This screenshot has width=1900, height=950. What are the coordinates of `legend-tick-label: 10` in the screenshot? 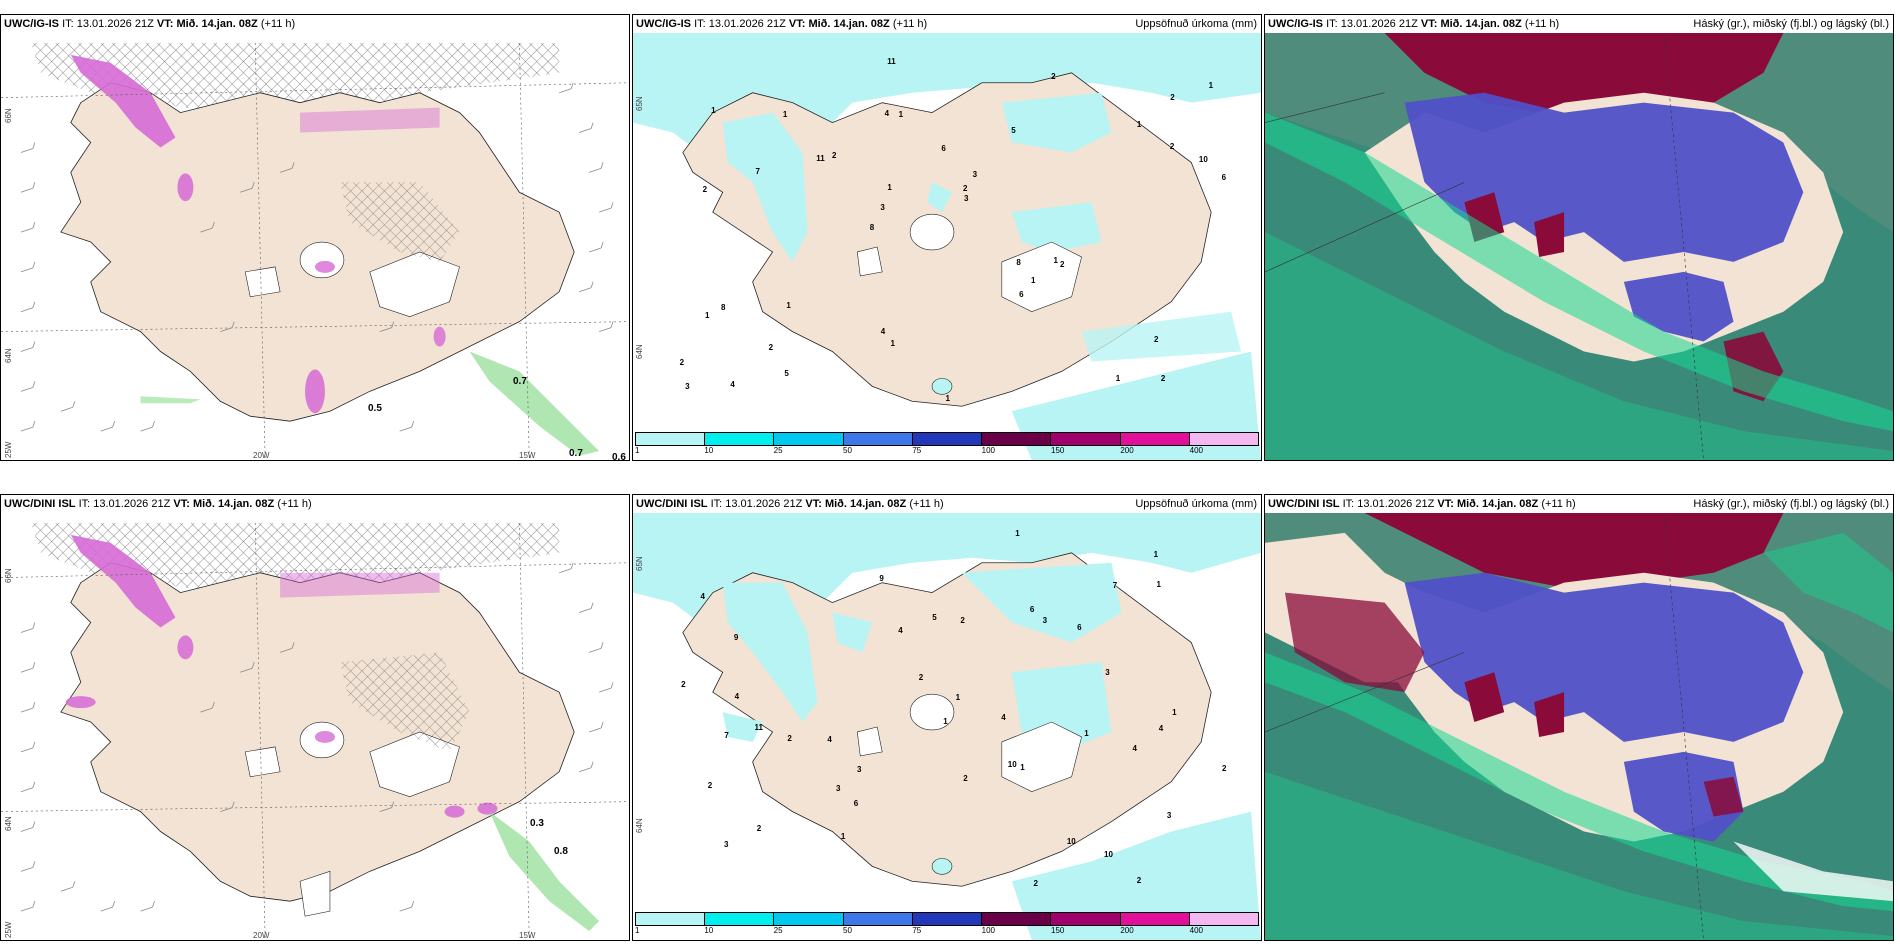 It's located at (709, 450).